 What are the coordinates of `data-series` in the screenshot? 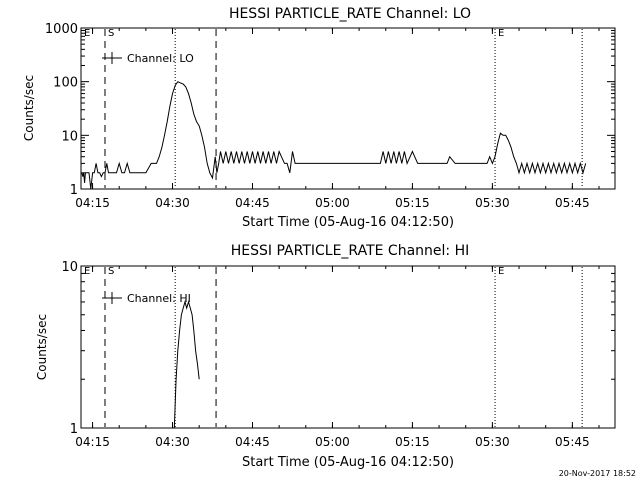 It's located at (186, 364).